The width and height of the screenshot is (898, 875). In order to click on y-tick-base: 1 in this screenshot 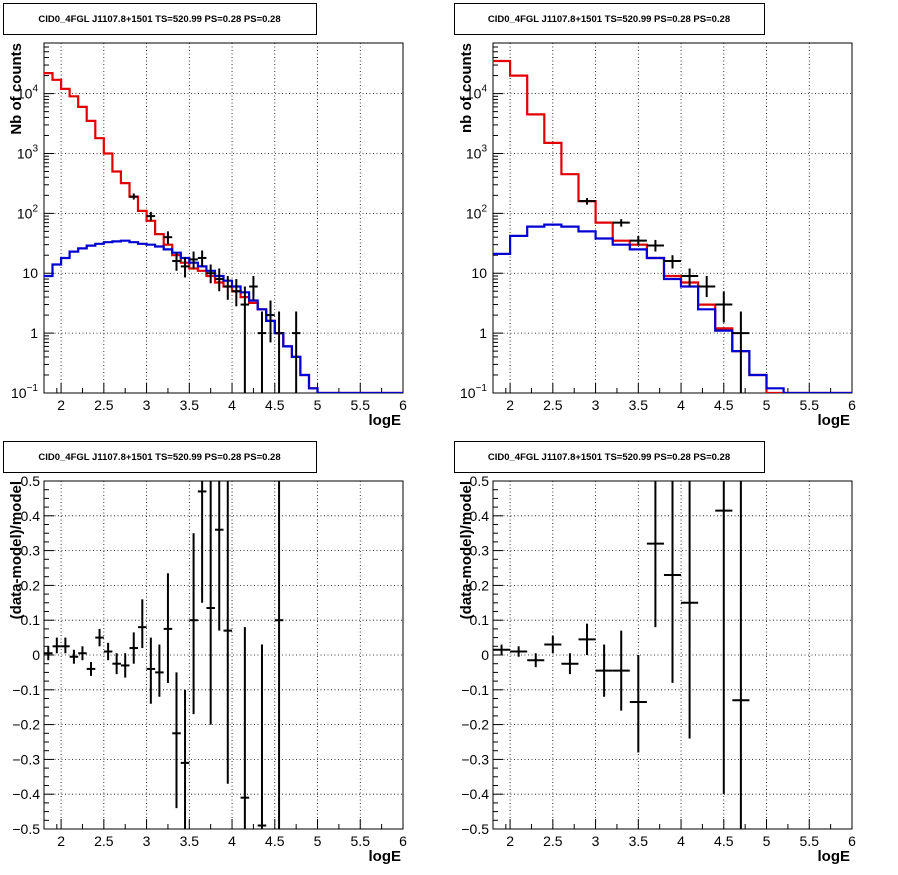, I will do `click(483, 333)`.